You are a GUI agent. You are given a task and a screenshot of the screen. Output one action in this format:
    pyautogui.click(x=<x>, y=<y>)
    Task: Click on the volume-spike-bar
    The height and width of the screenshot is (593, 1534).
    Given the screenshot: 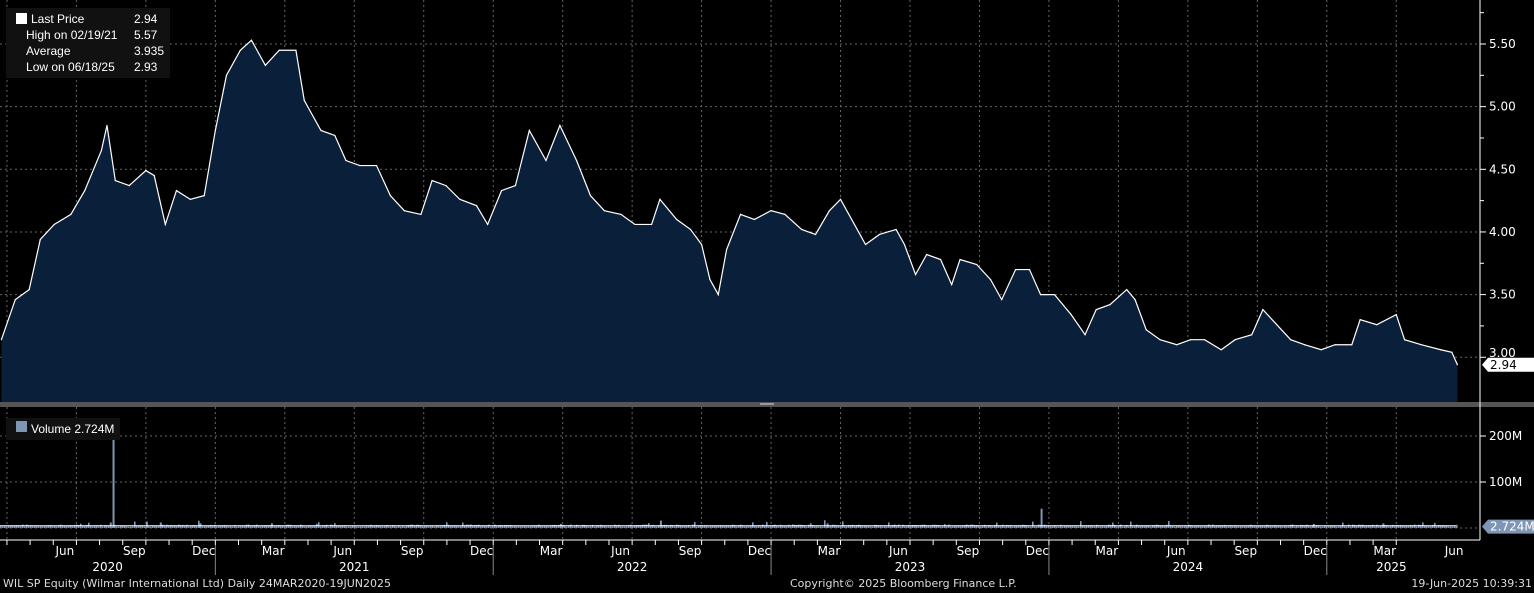 What is the action you would take?
    pyautogui.click(x=146, y=524)
    